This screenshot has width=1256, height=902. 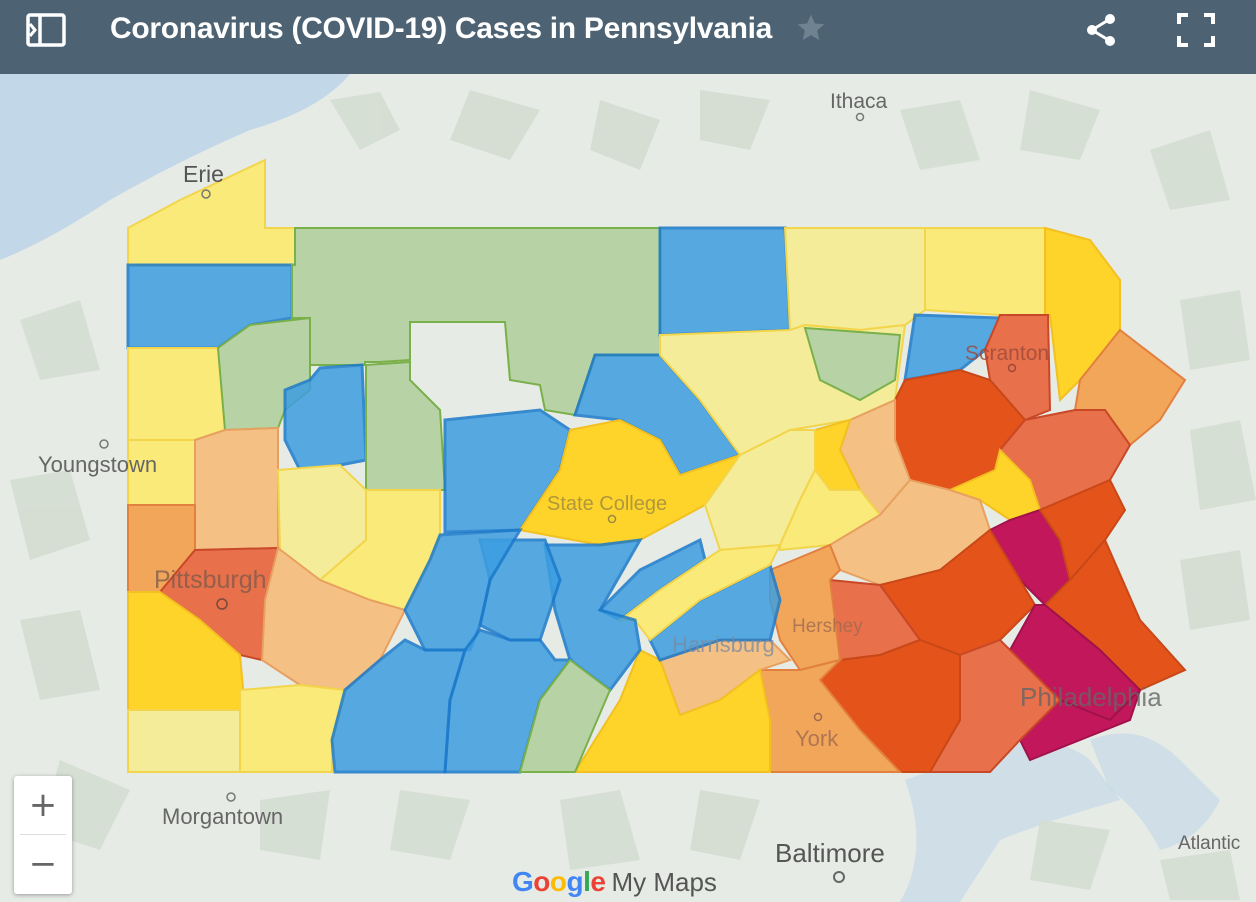 What do you see at coordinates (1012, 368) in the screenshot?
I see `place-dot-scranton` at bounding box center [1012, 368].